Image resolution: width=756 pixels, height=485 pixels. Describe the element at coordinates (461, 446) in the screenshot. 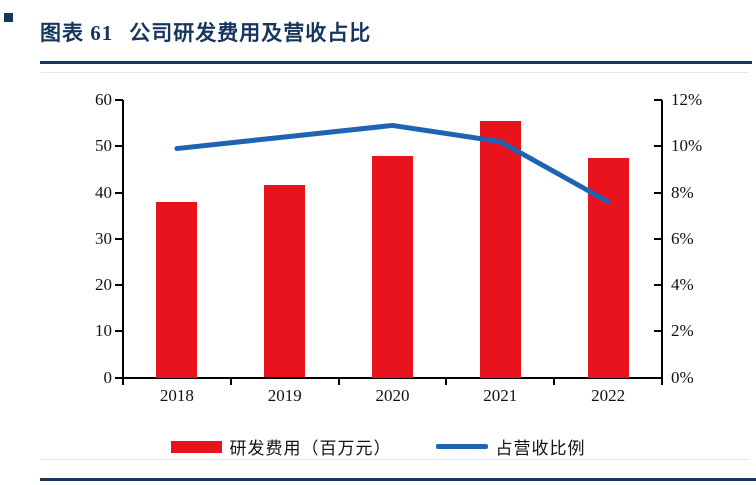

I see `line-legend-swatch` at that location.